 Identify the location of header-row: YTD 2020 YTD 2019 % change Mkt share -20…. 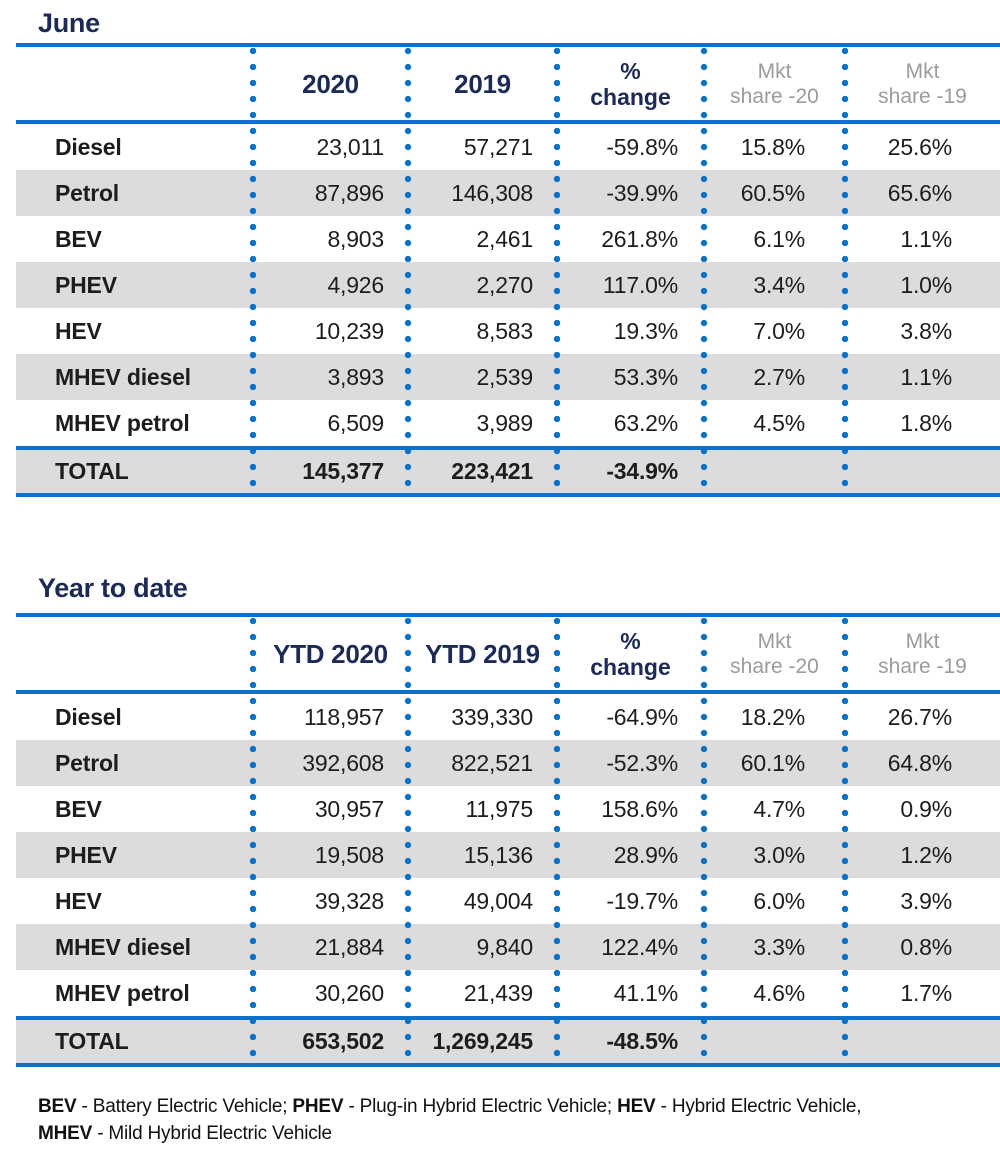
(508, 653).